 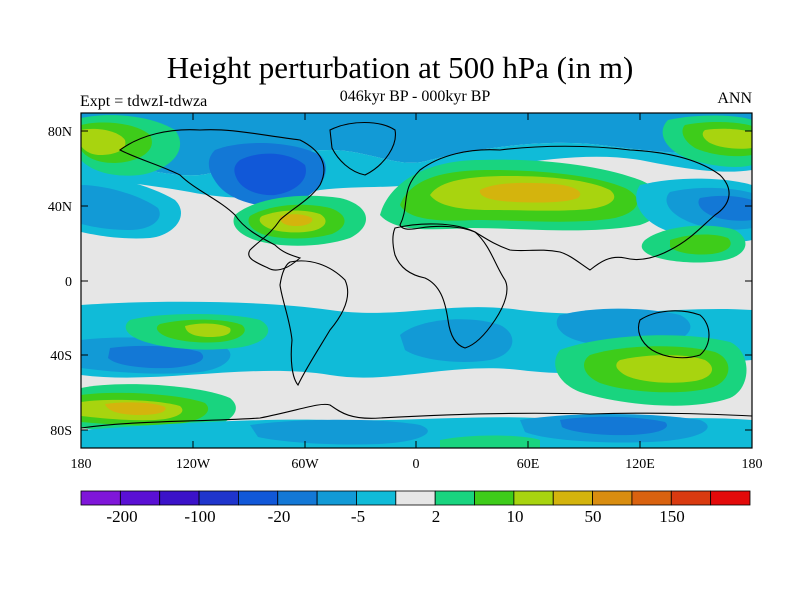 What do you see at coordinates (734, 98) in the screenshot?
I see `season-label: ANN` at bounding box center [734, 98].